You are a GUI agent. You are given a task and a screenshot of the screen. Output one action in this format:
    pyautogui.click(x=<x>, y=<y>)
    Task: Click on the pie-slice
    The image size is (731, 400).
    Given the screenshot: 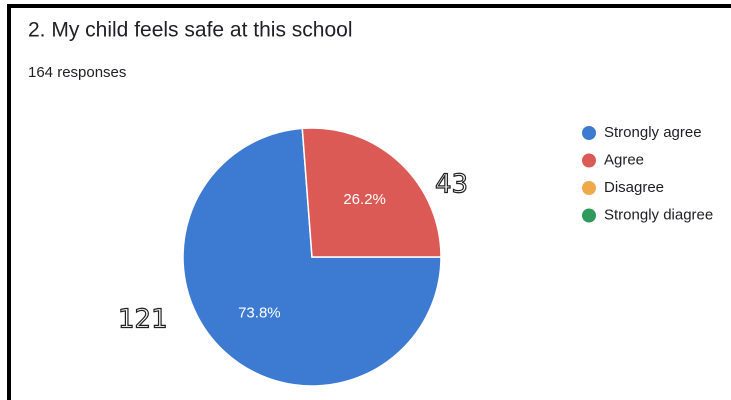 What is the action you would take?
    pyautogui.click(x=371, y=192)
    